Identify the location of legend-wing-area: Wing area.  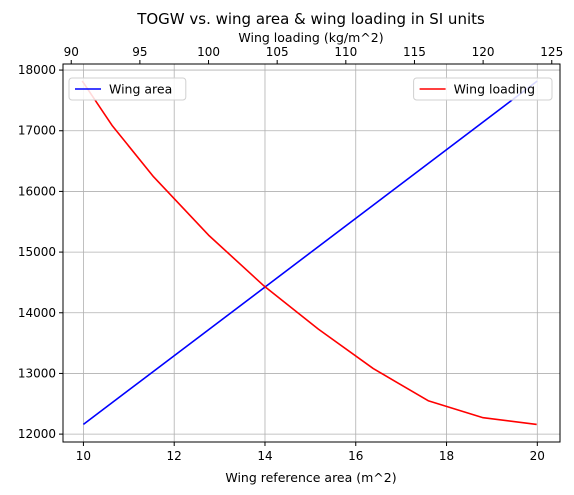
(127, 89).